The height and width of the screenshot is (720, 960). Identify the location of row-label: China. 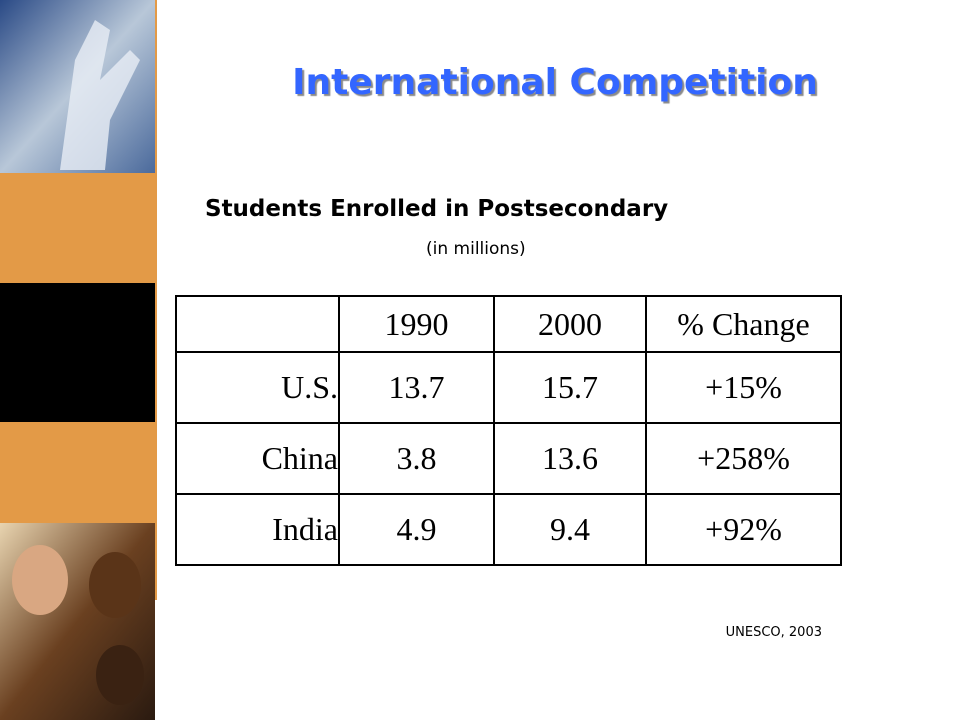
(257, 458).